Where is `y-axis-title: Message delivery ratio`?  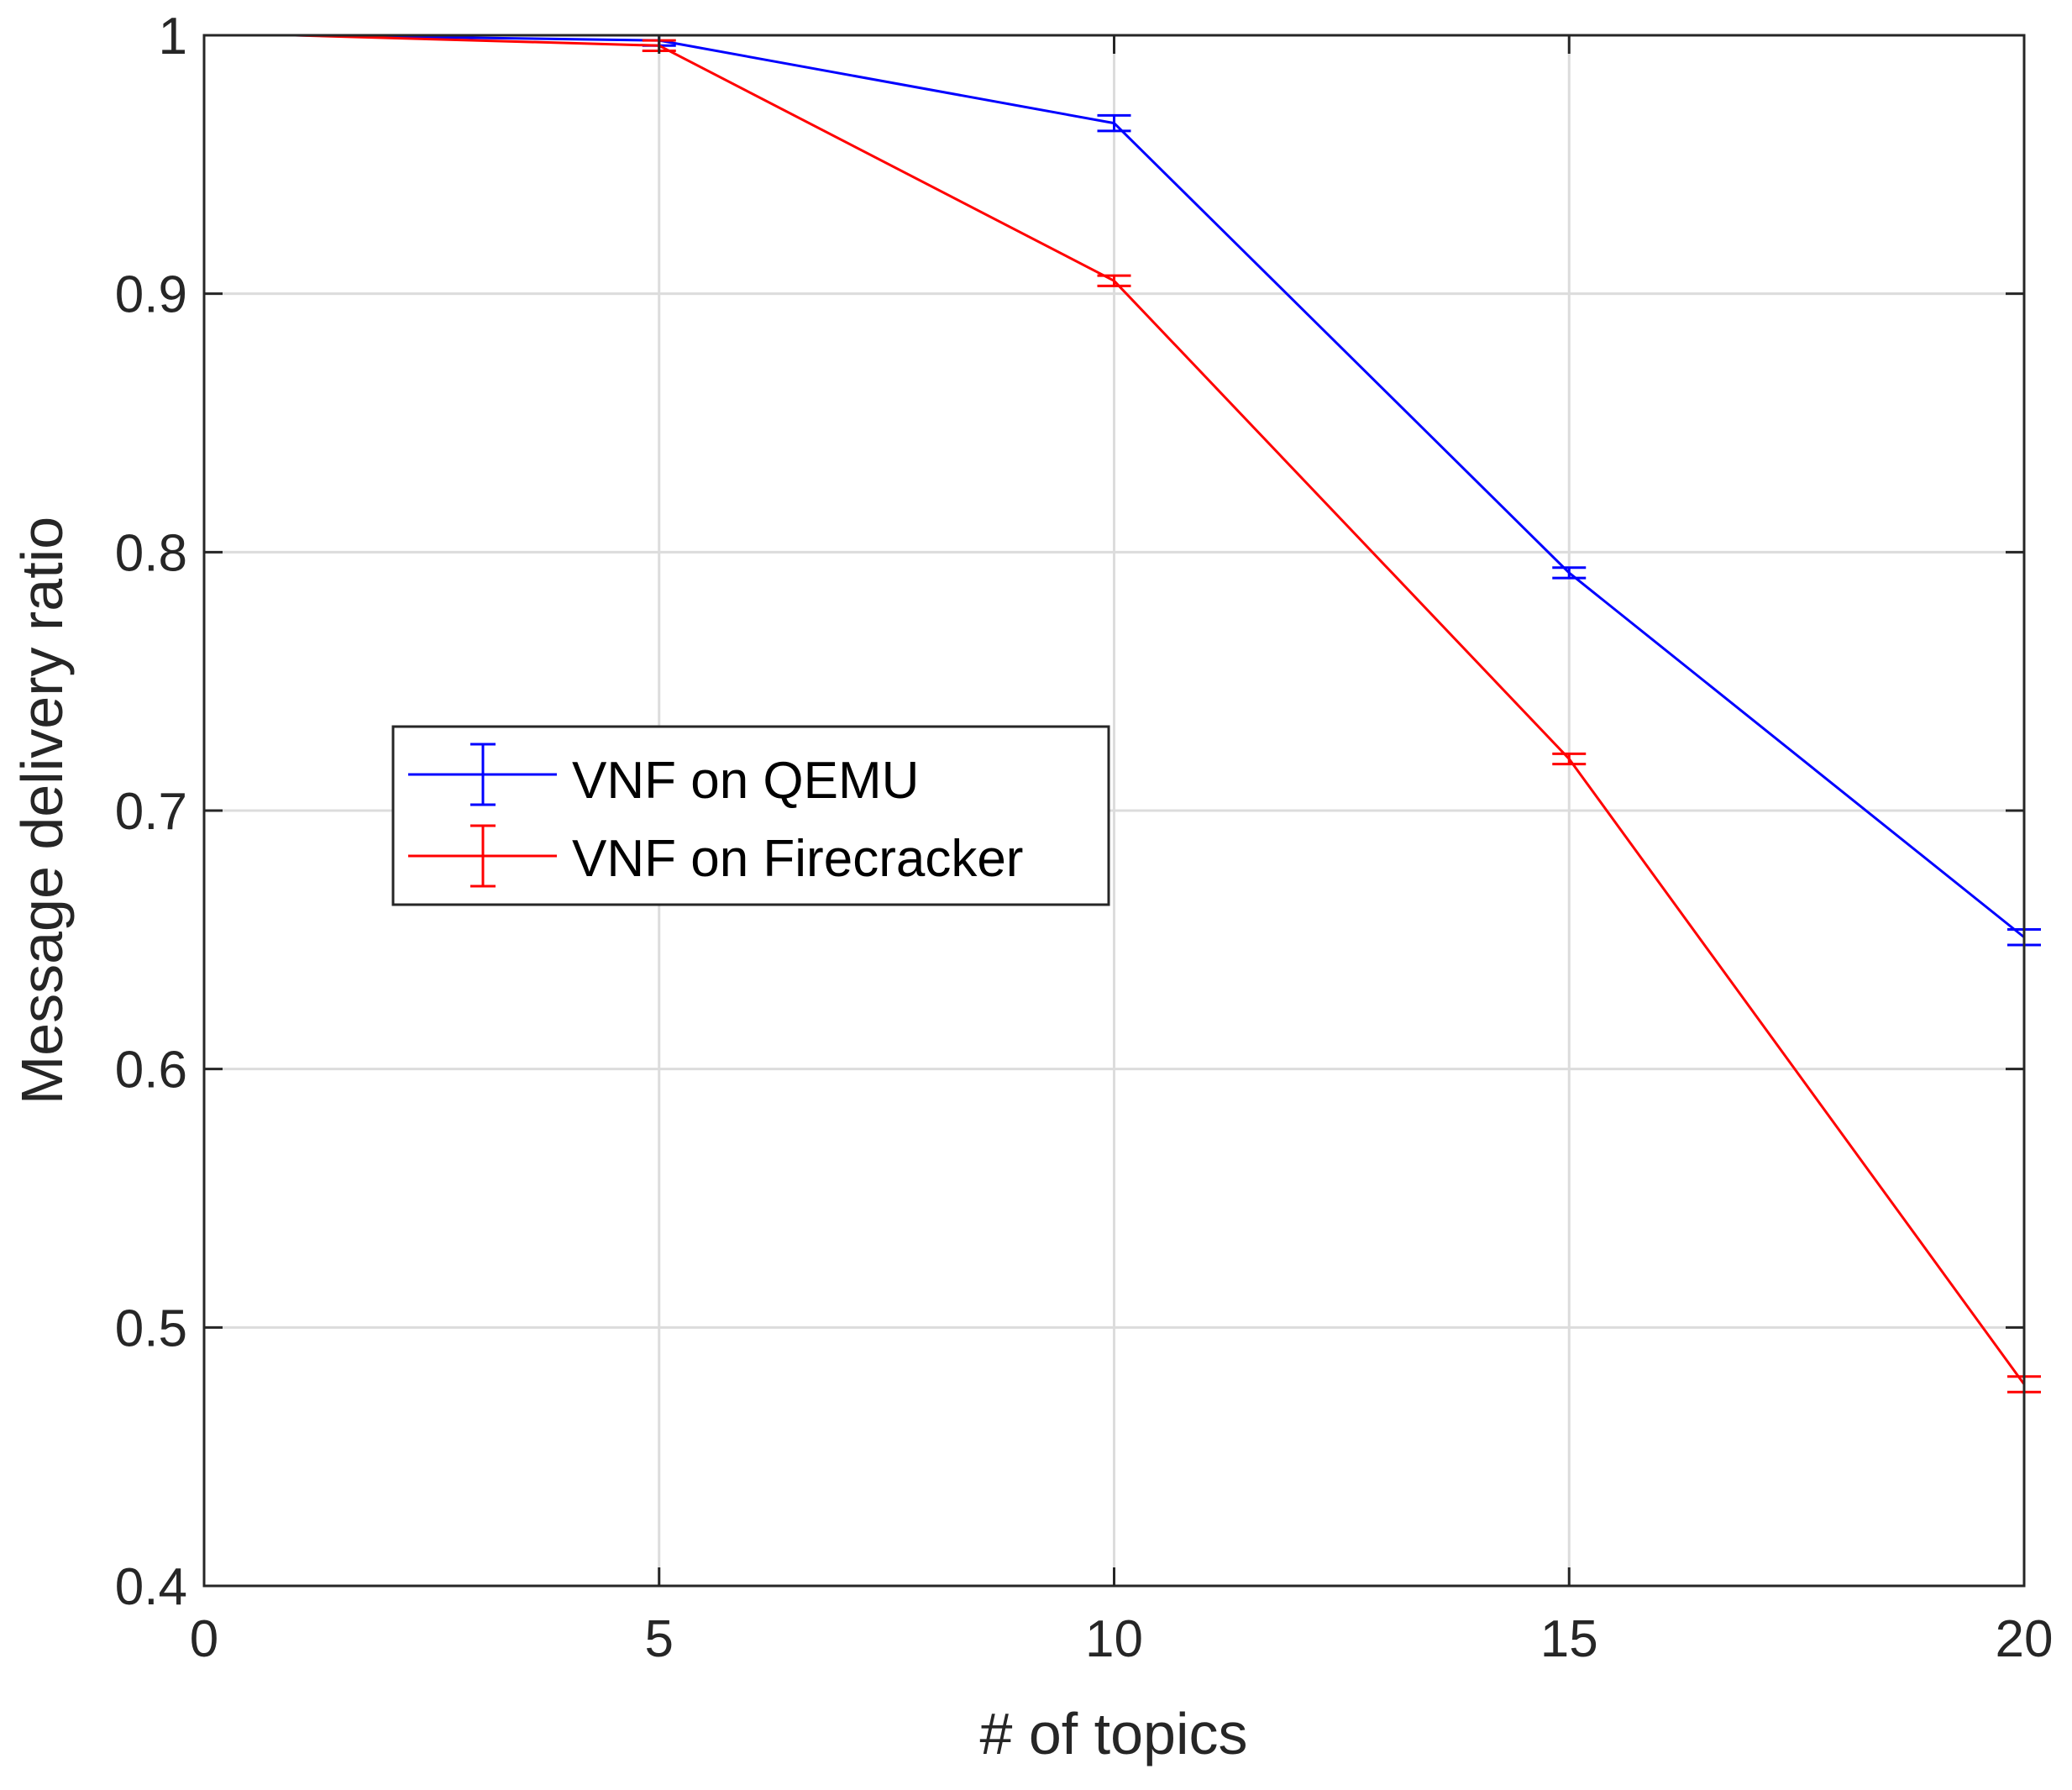
y-axis-title: Message delivery ratio is located at coordinates (42, 811).